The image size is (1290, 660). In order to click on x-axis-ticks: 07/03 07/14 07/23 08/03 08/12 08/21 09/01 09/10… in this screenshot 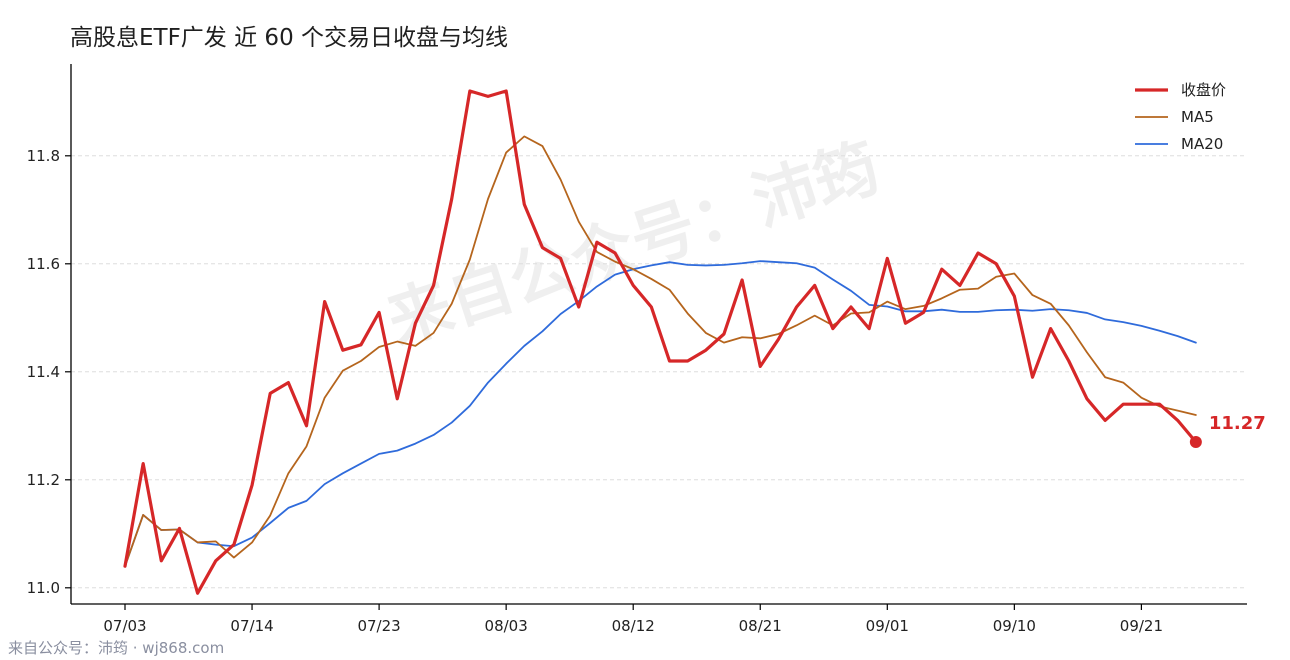, I will do `click(633, 619)`.